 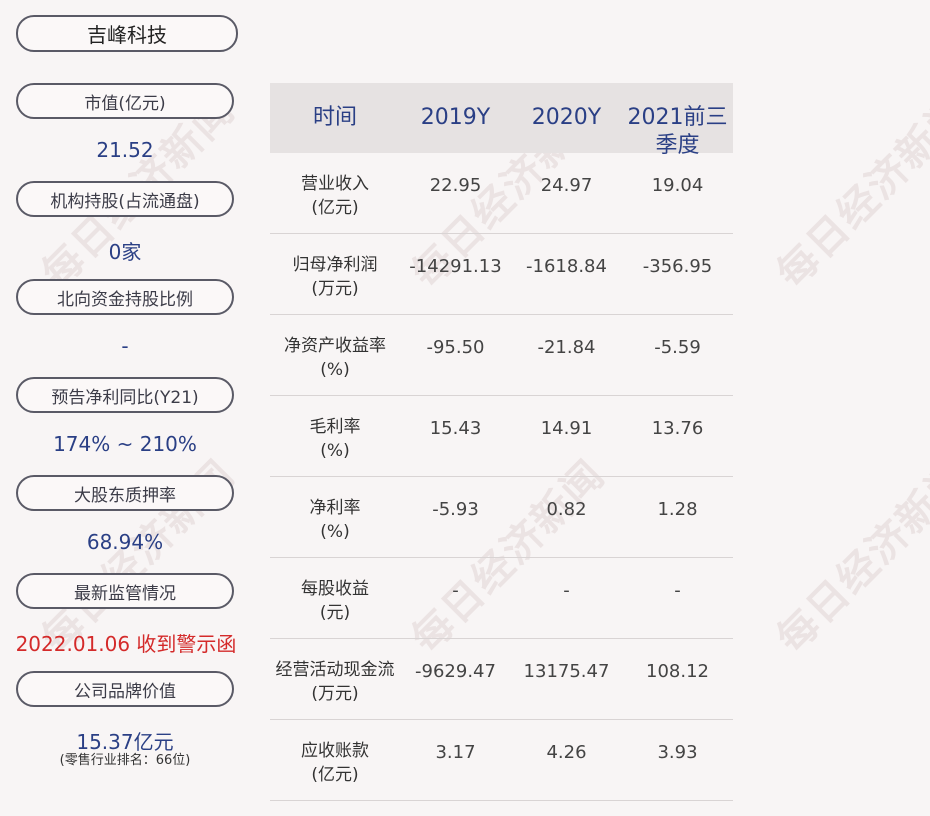 I want to click on cell-2020: 24.97, so click(x=566, y=185).